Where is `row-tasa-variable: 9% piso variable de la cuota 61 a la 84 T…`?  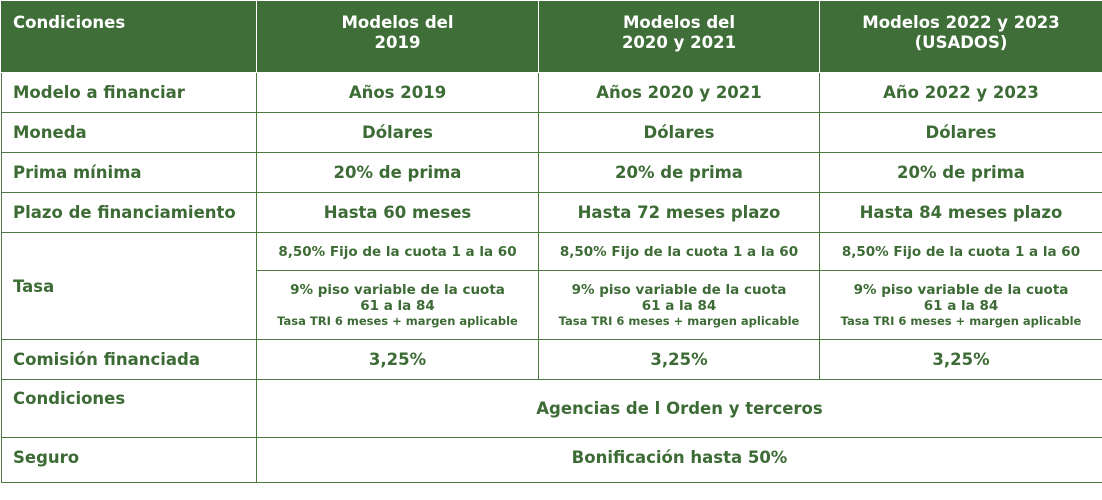 row-tasa-variable: 9% piso variable de la cuota 61 a la 84 T… is located at coordinates (552, 305).